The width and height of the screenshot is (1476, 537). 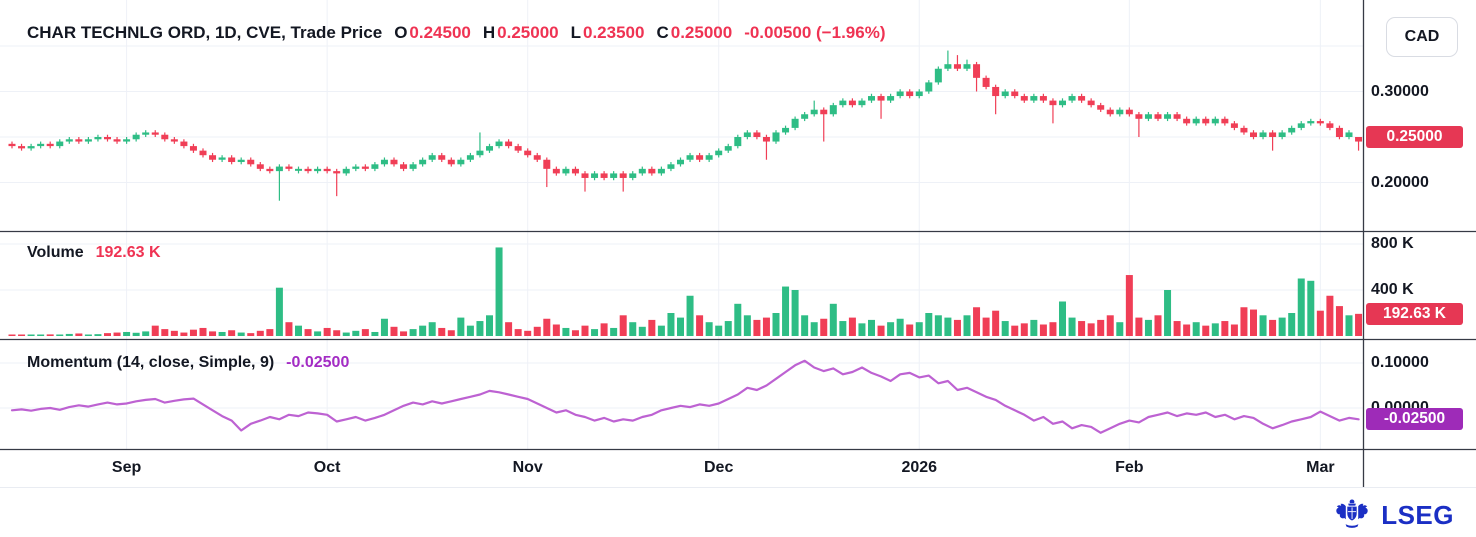 What do you see at coordinates (815, 32) in the screenshot?
I see `change-readout: -0.00500 (−1.96%)` at bounding box center [815, 32].